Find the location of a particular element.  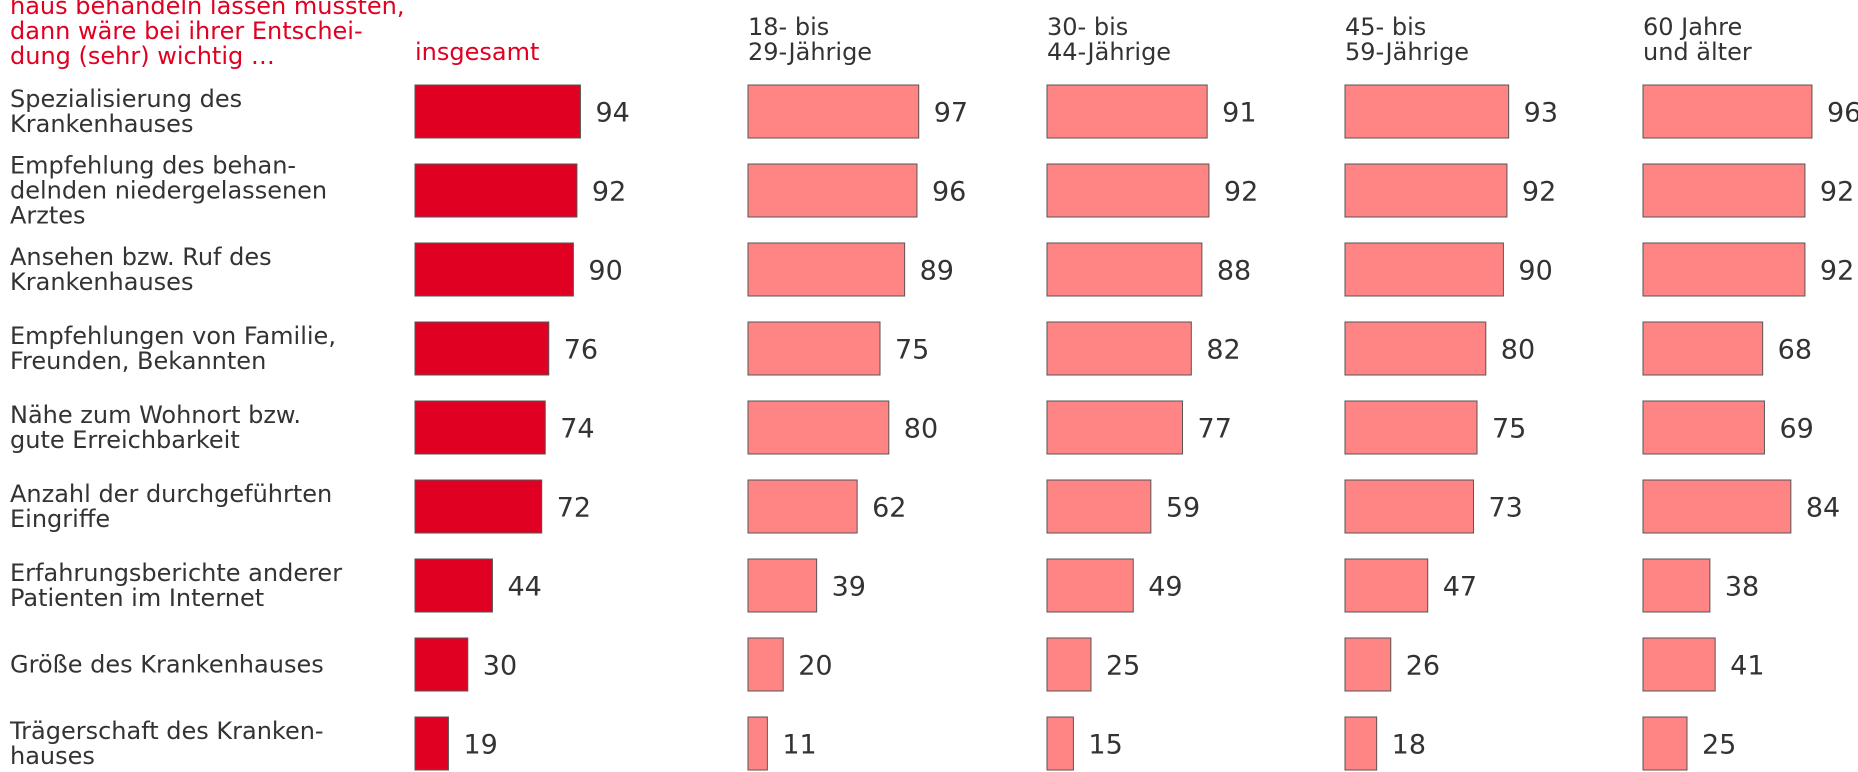

data-label: 96 is located at coordinates (1842, 113).